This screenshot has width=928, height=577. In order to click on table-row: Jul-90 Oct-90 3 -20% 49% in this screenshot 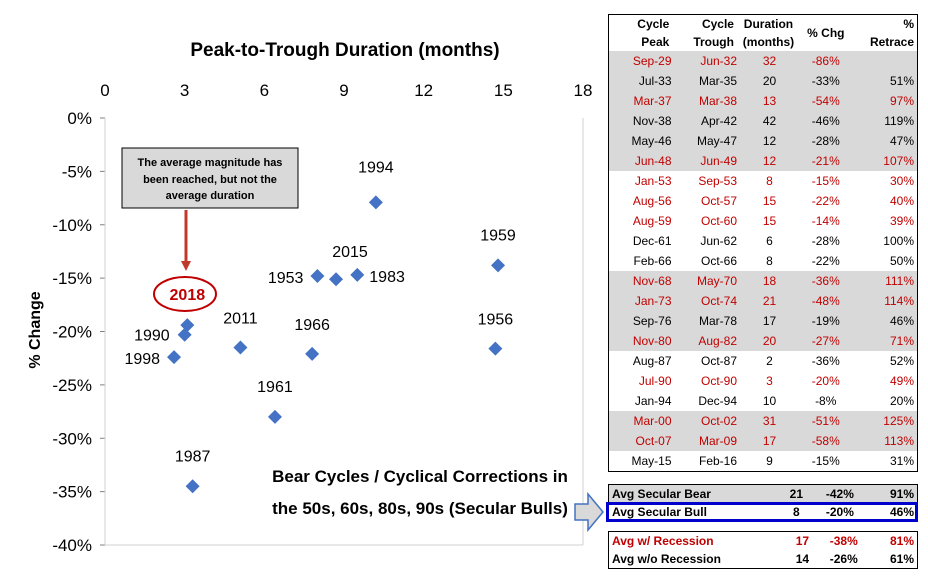, I will do `click(763, 381)`.